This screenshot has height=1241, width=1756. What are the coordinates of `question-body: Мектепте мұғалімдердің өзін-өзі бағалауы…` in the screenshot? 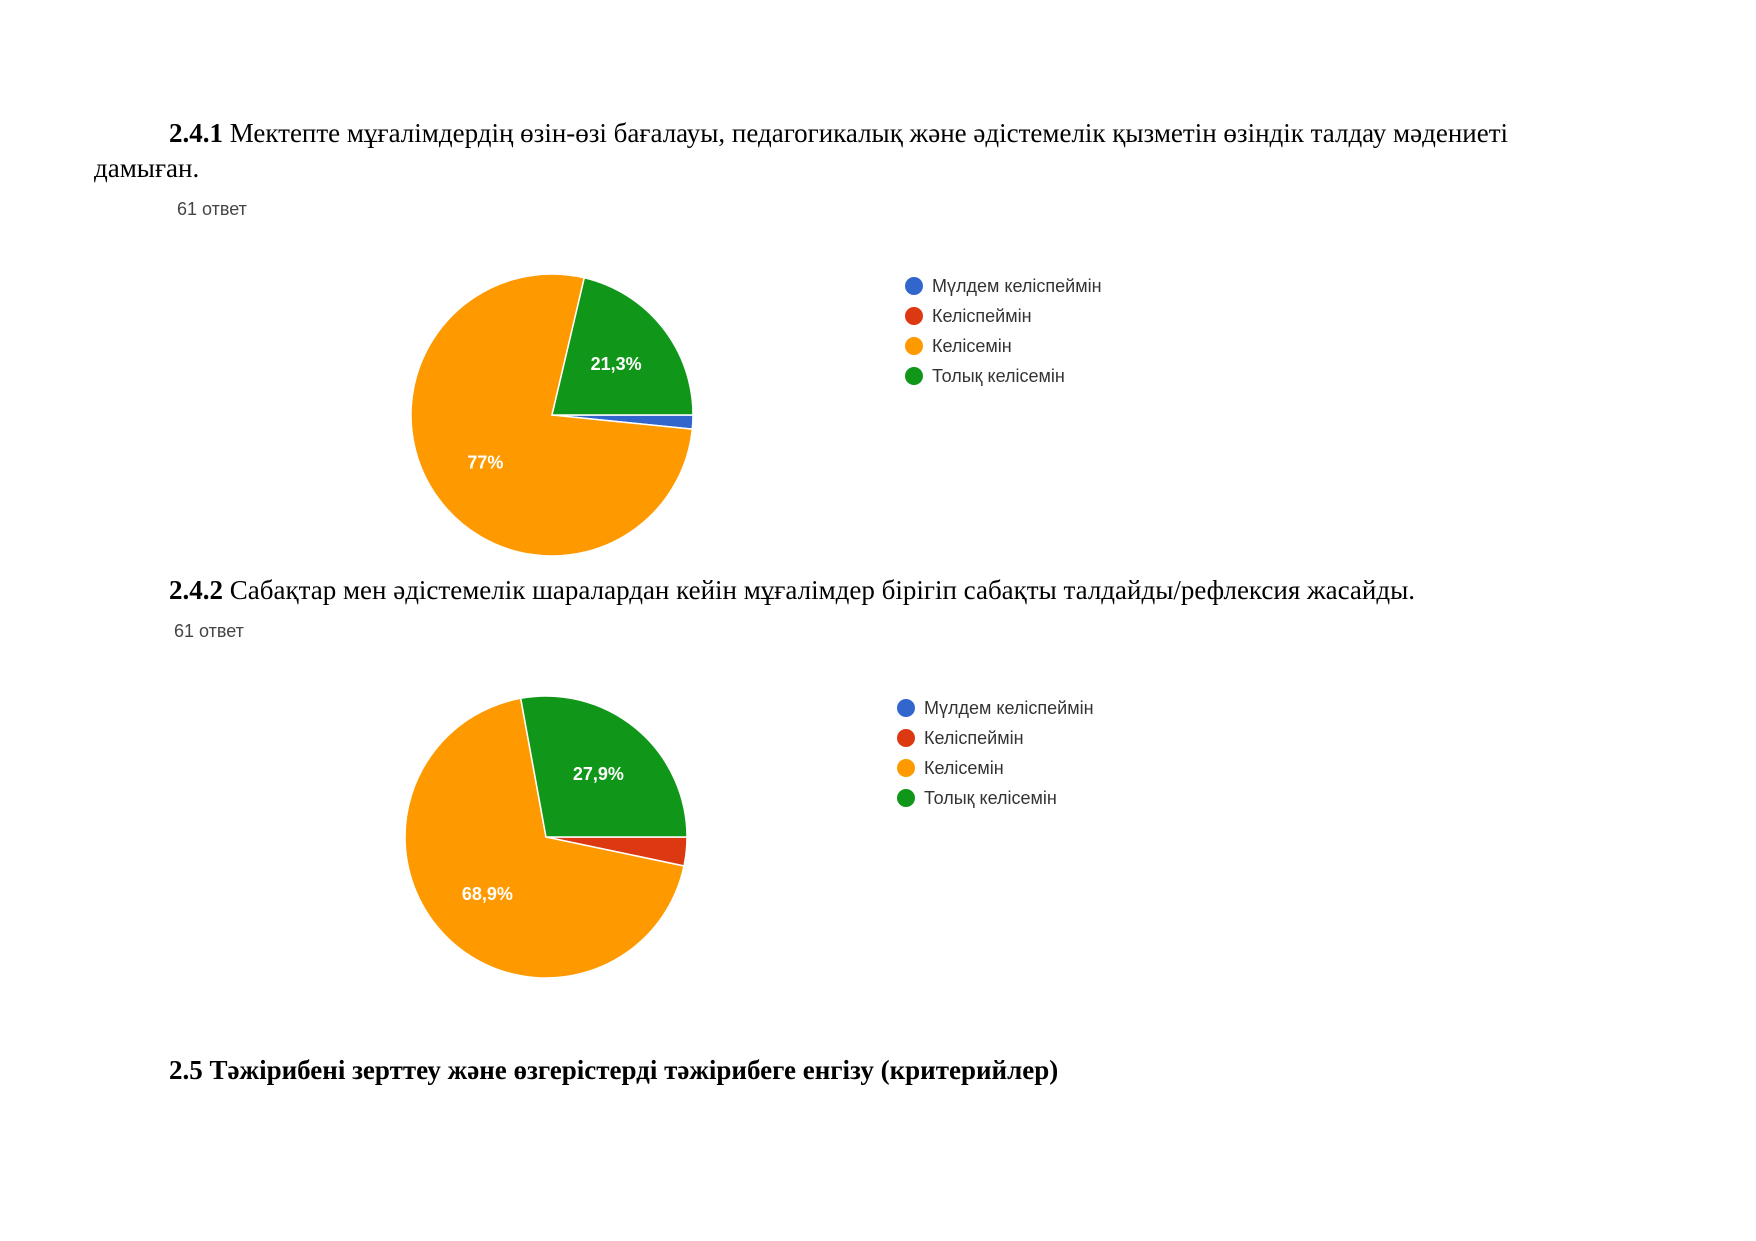 It's located at (801, 150).